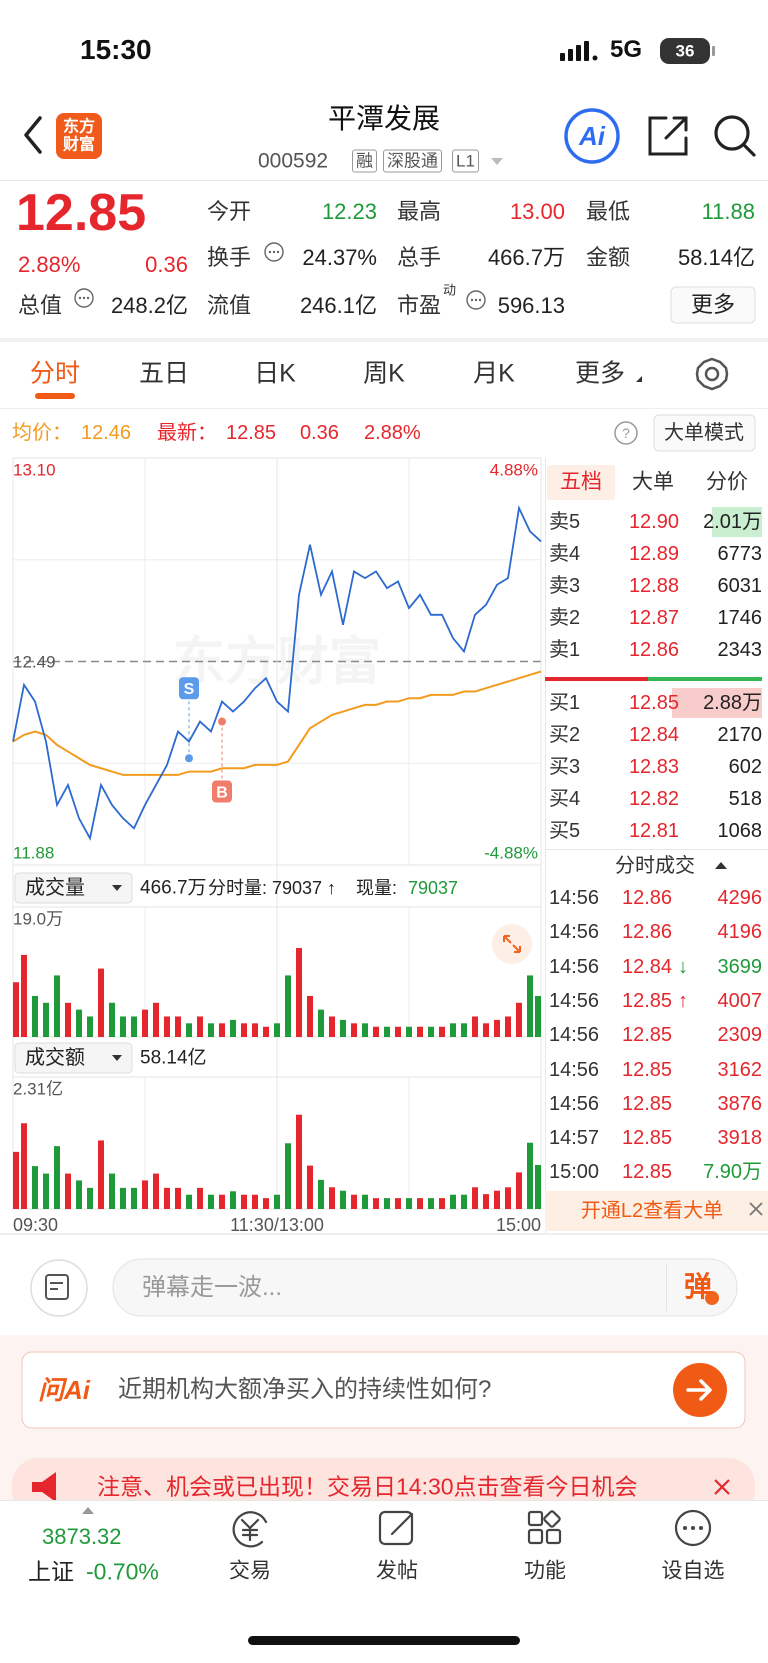 This screenshot has width=768, height=1663. Describe the element at coordinates (732, 522) in the screenshot. I see `book-volume: 2.01万` at that location.